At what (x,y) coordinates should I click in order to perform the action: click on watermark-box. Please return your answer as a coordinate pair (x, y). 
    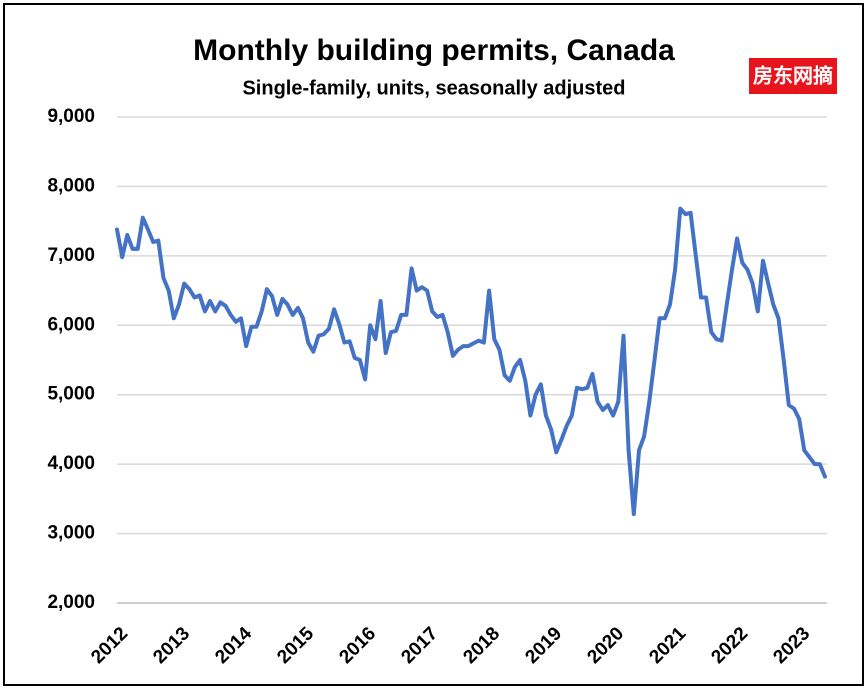
    Looking at the image, I should click on (793, 76).